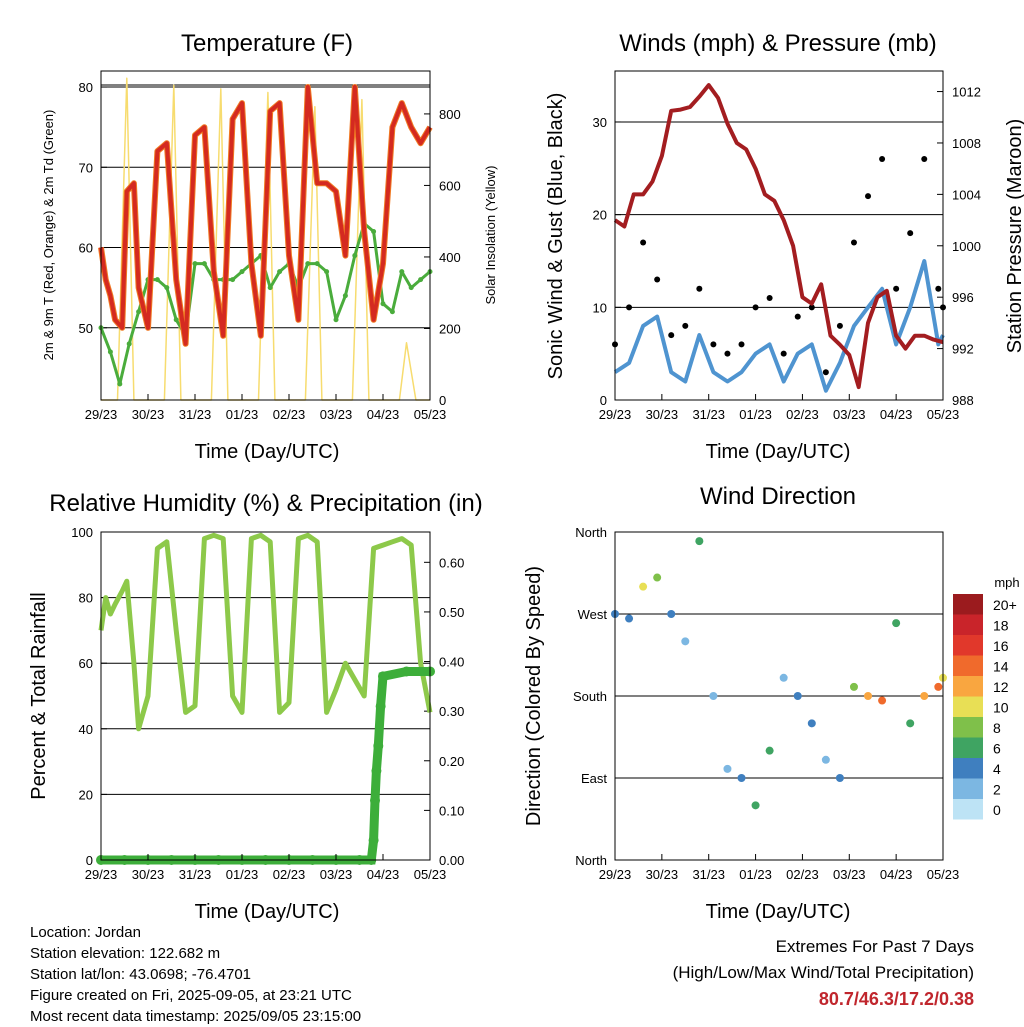  I want to click on humidity-ytick-label: 60, so click(86, 663).